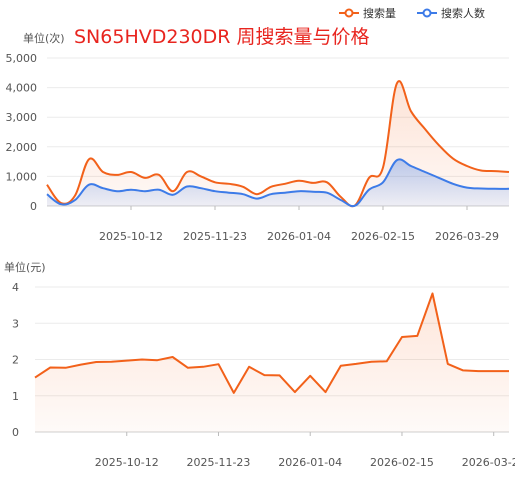 The image size is (515, 478). What do you see at coordinates (463, 13) in the screenshot?
I see `legend-label: 搜索人数` at bounding box center [463, 13].